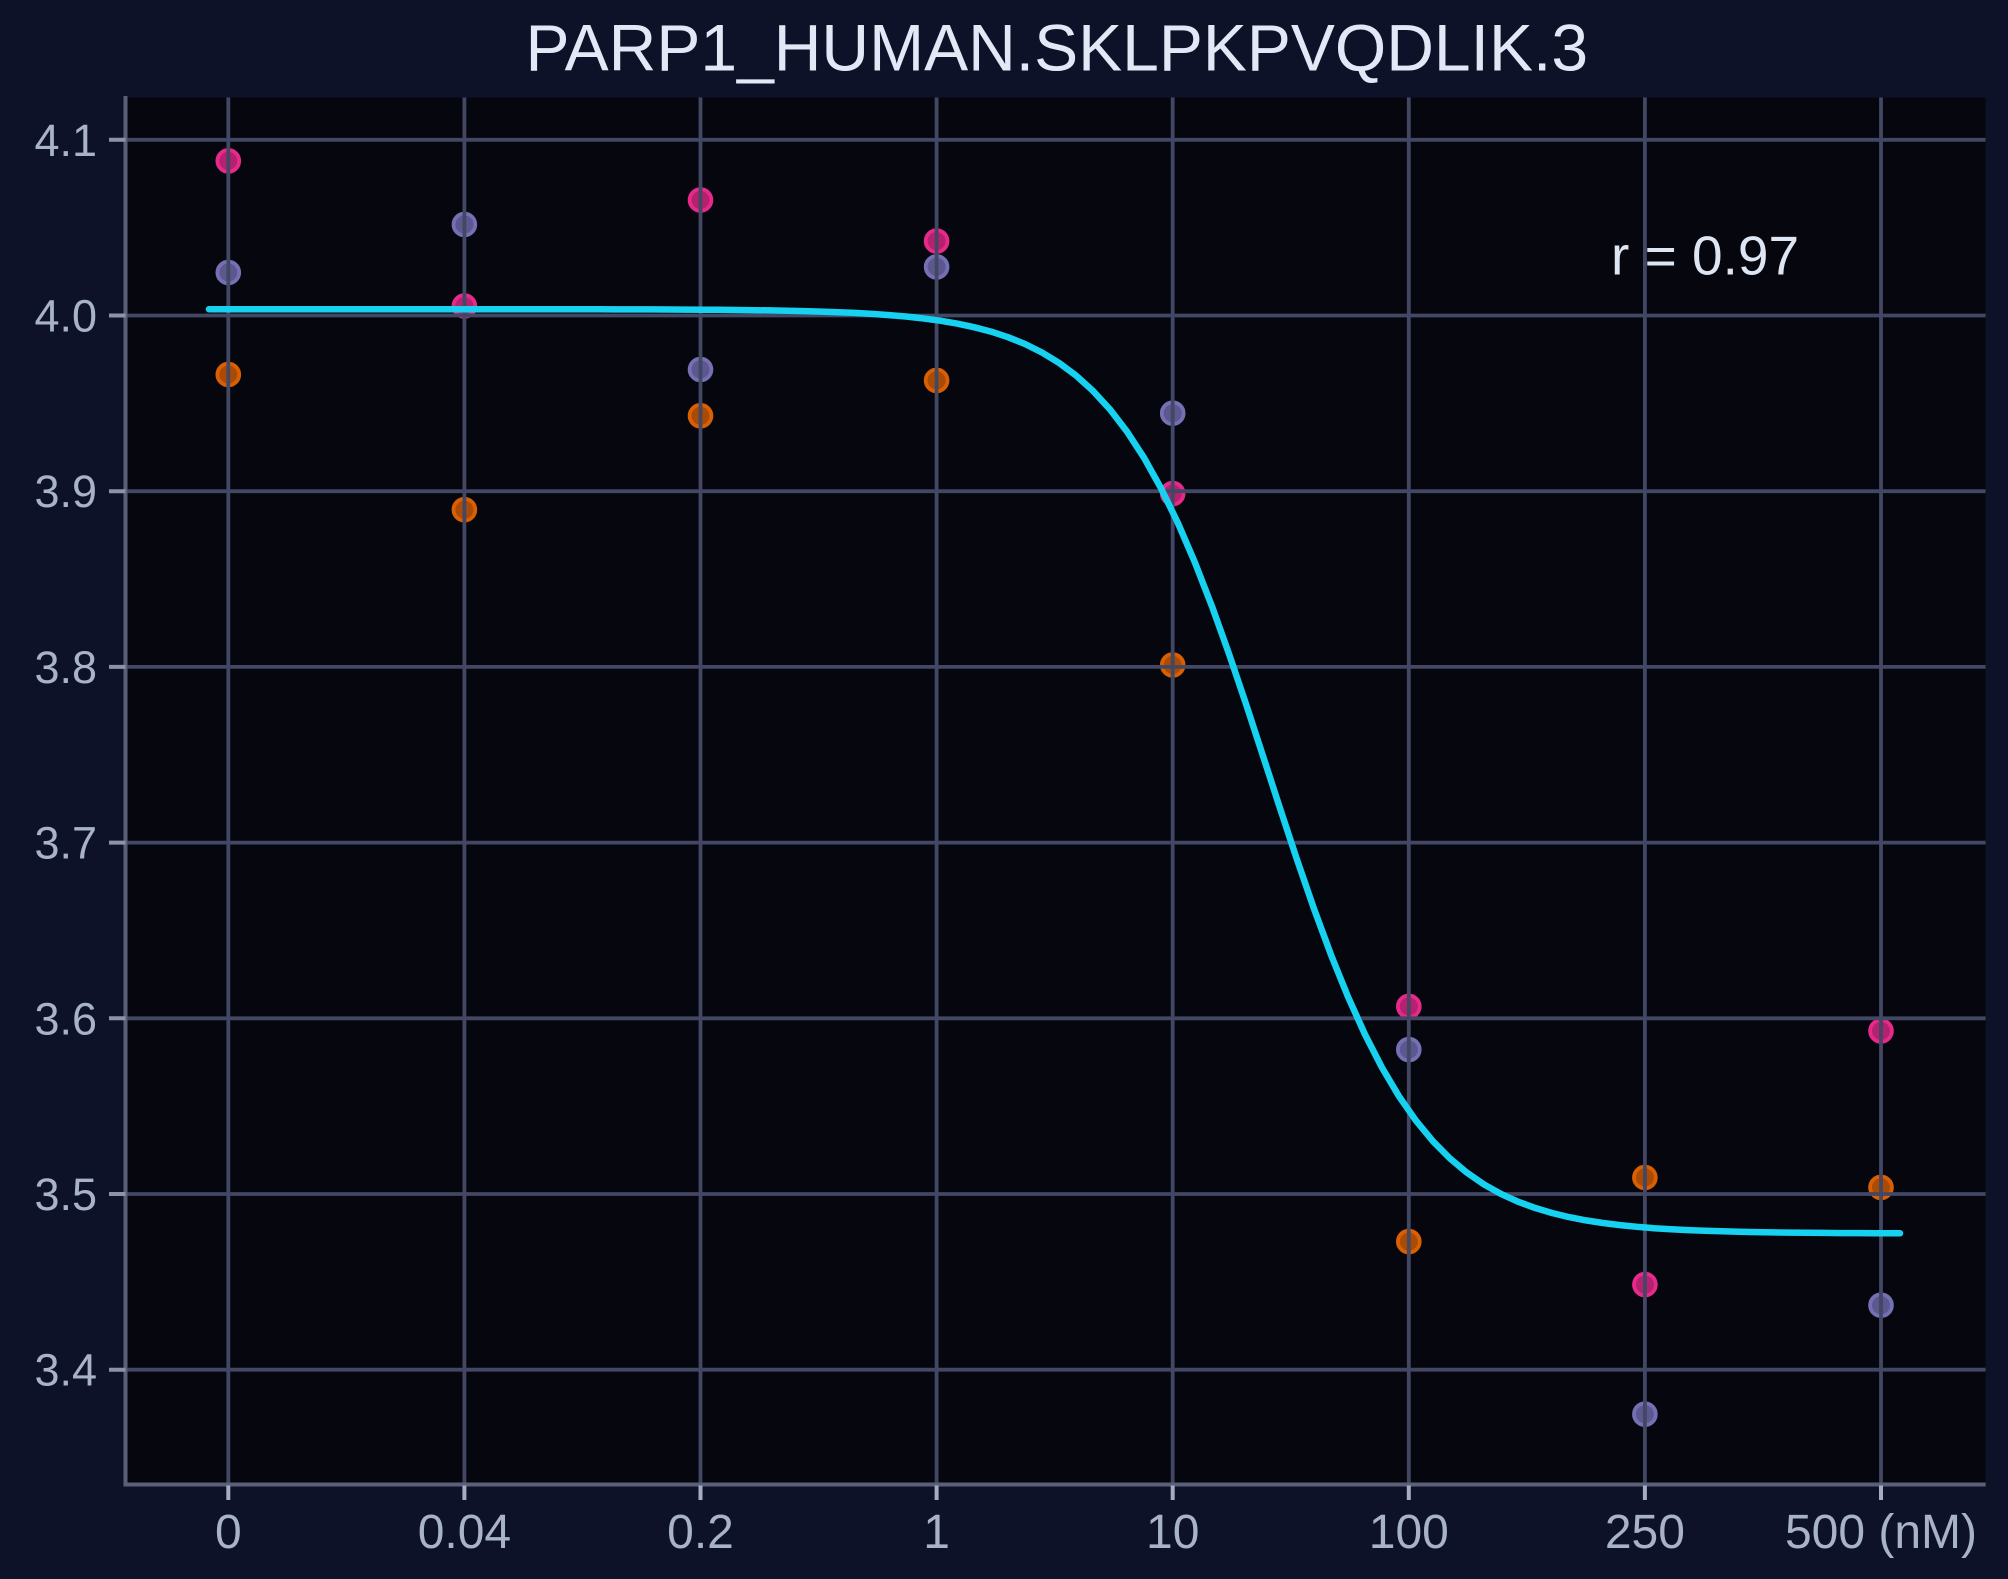  Describe the element at coordinates (1881, 1532) in the screenshot. I see `svg-text: 500 (nM)` at that location.